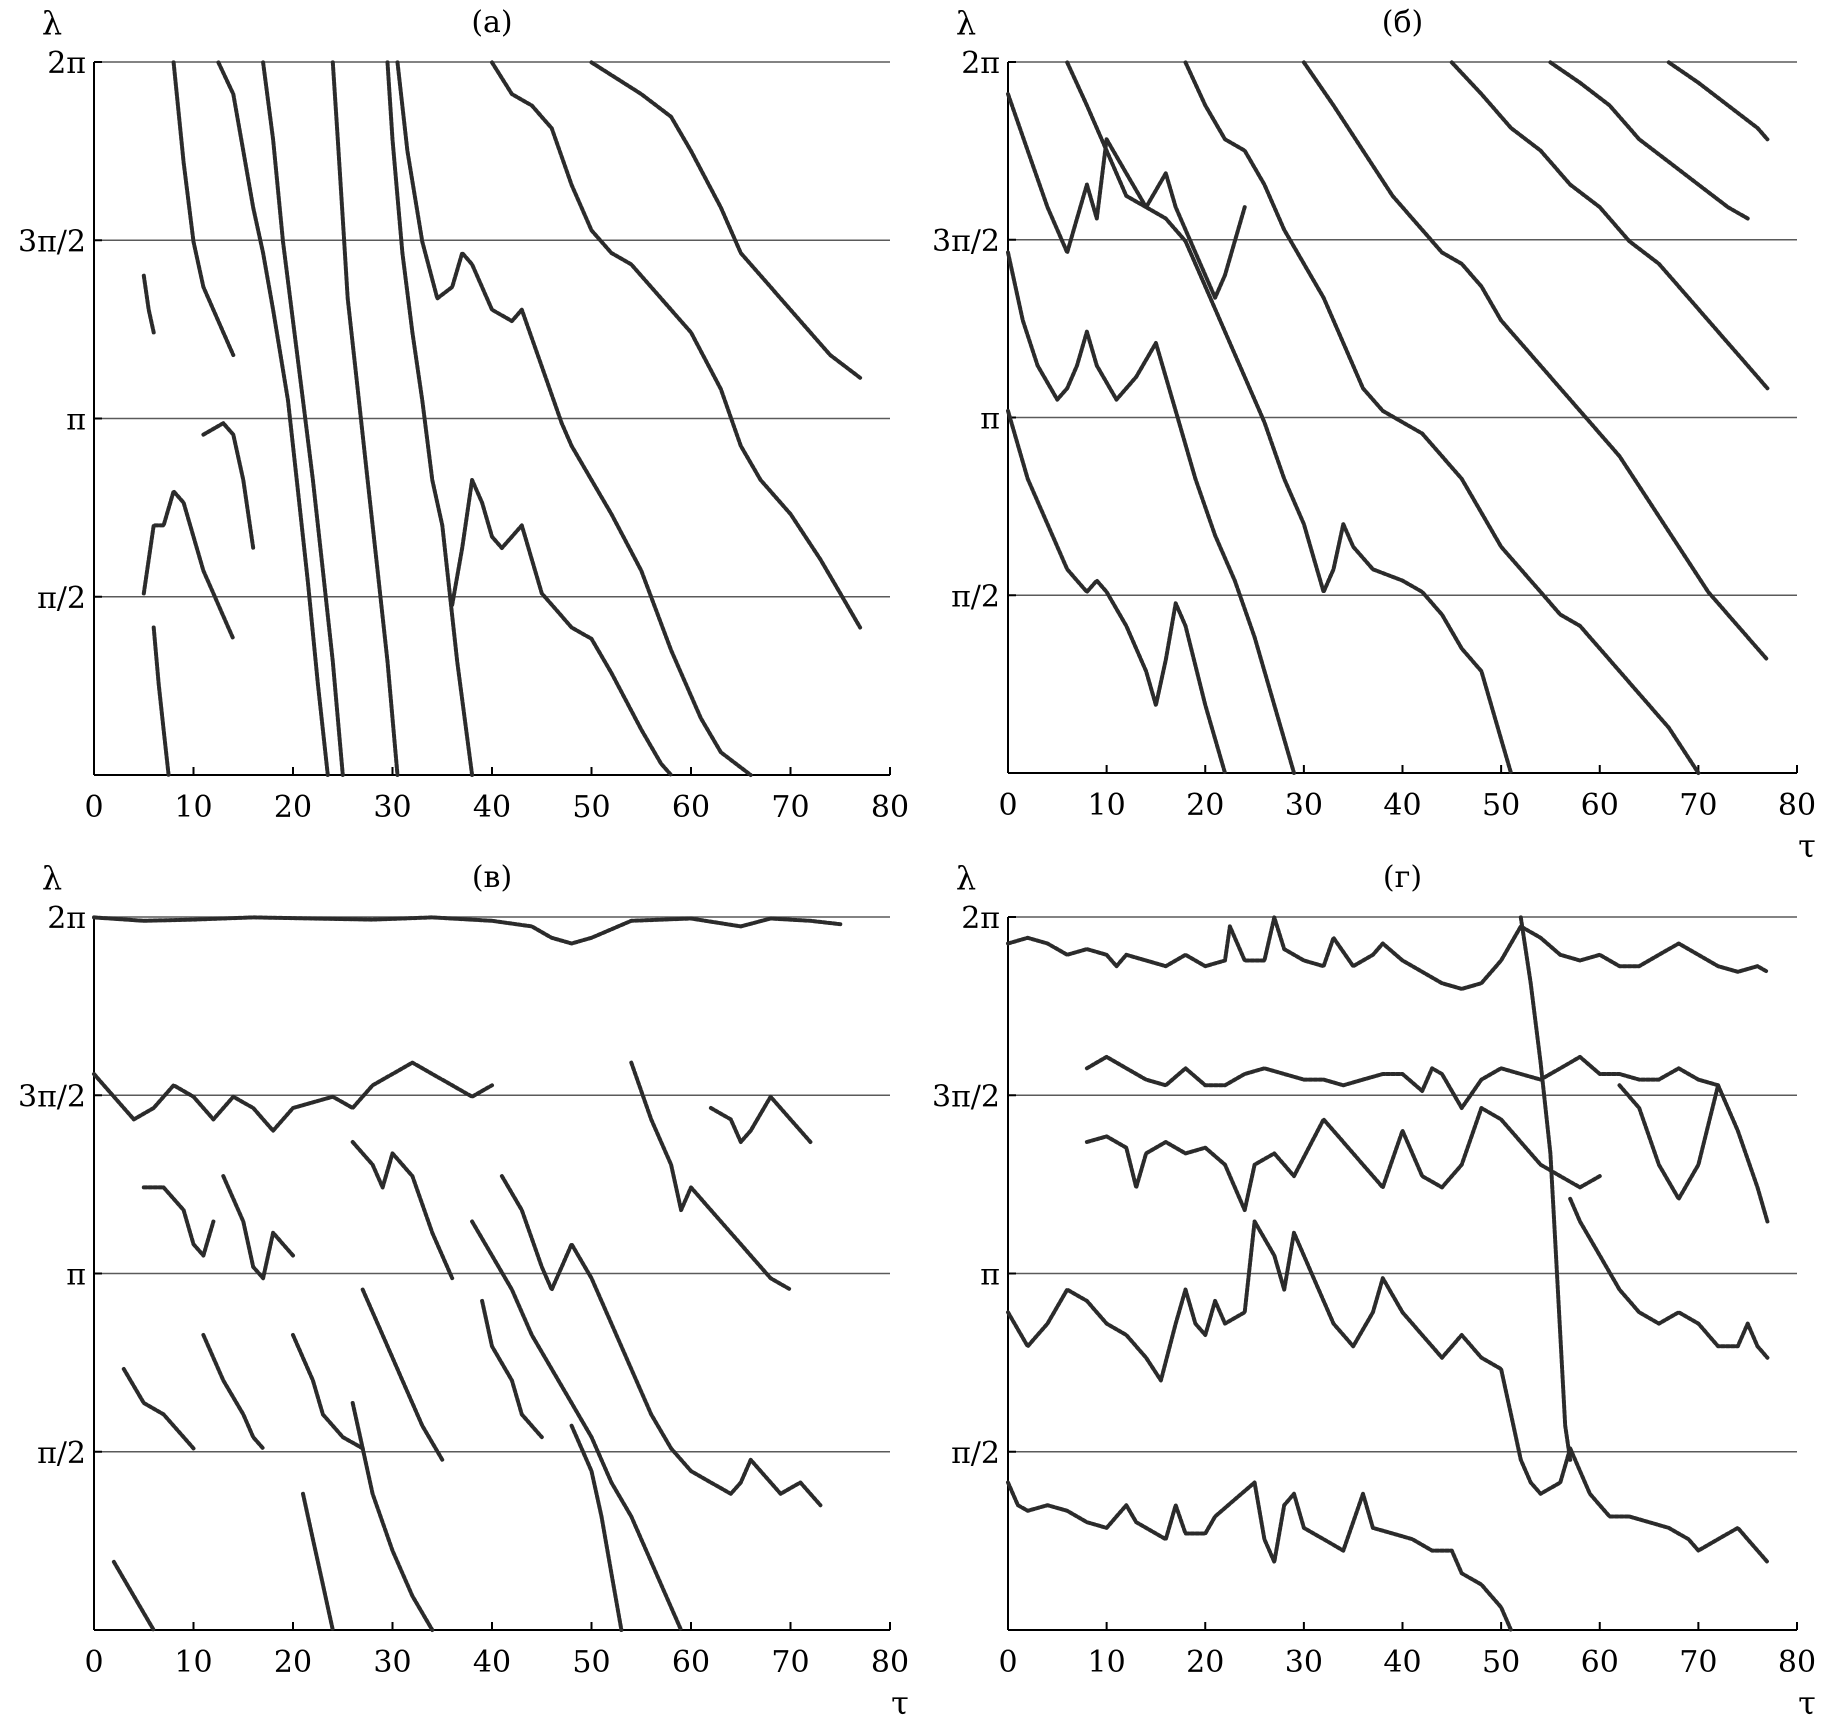 The height and width of the screenshot is (1728, 1826). Describe the element at coordinates (1402, 22) in the screenshot. I see `panel-title: (б)` at that location.